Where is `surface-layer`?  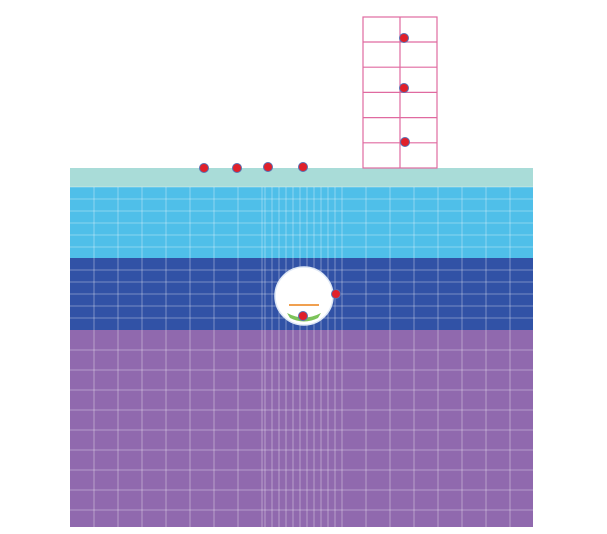 surface-layer is located at coordinates (301, 177).